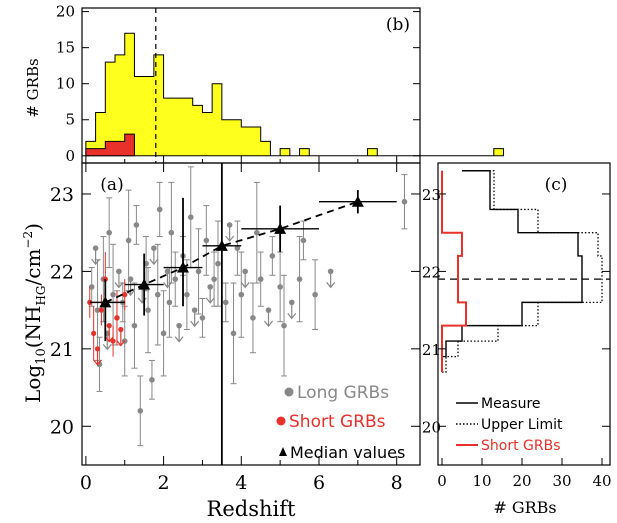  What do you see at coordinates (35, 313) in the screenshot?
I see `panel-a-ylabel: Log10(NHHG/cm−2)` at bounding box center [35, 313].